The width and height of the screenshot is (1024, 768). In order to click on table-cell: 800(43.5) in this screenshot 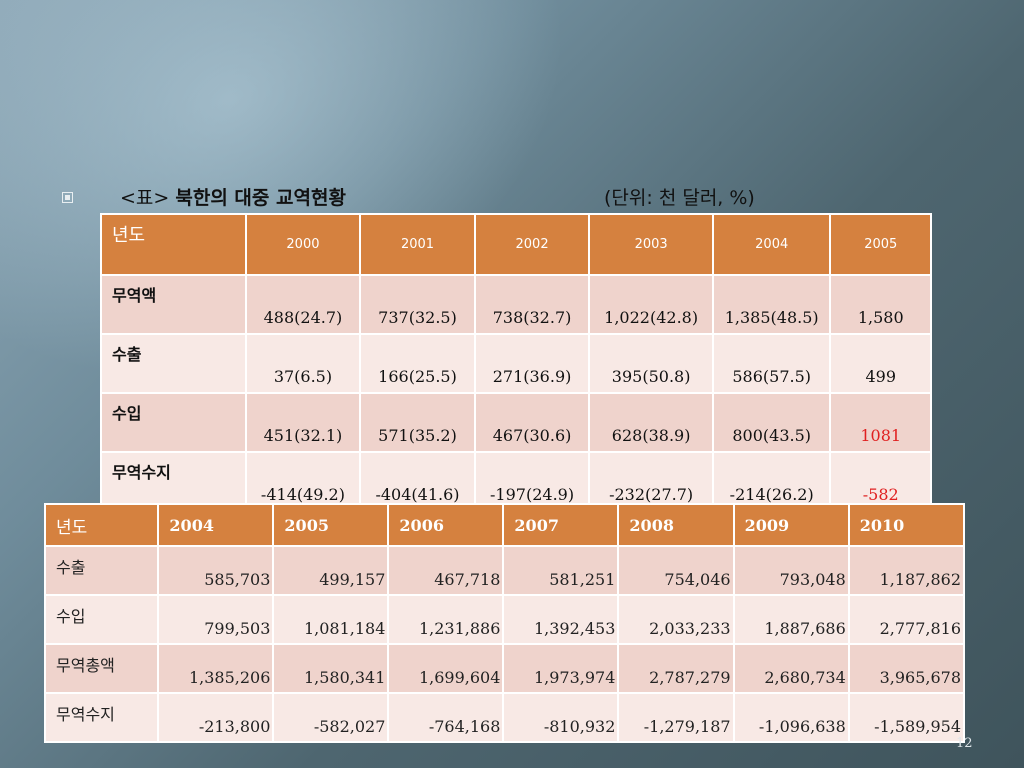, I will do `click(771, 422)`.